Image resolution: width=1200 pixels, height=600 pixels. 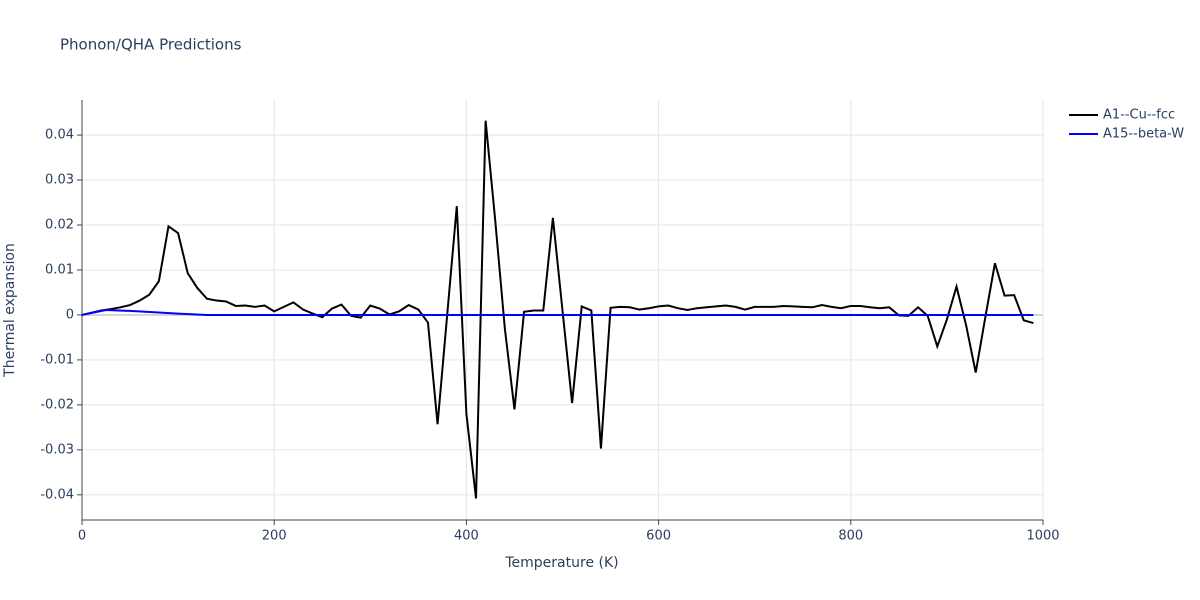 I want to click on x-tick-label: 600, so click(x=658, y=536).